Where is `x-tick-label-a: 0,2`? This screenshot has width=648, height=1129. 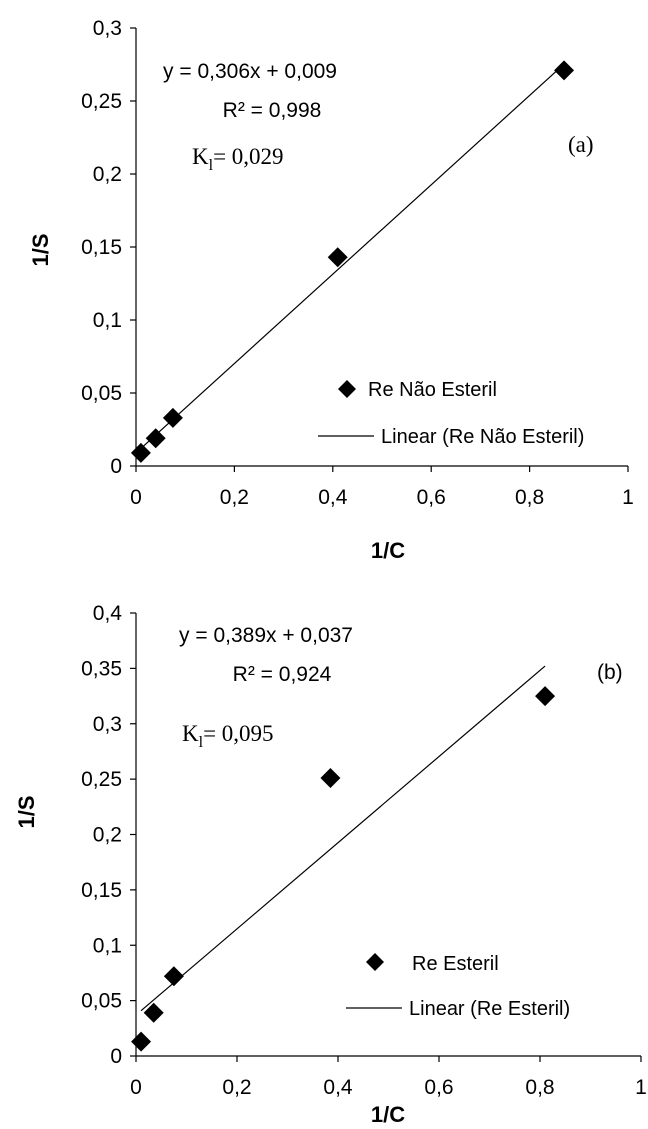
x-tick-label-a: 0,2 is located at coordinates (234, 497).